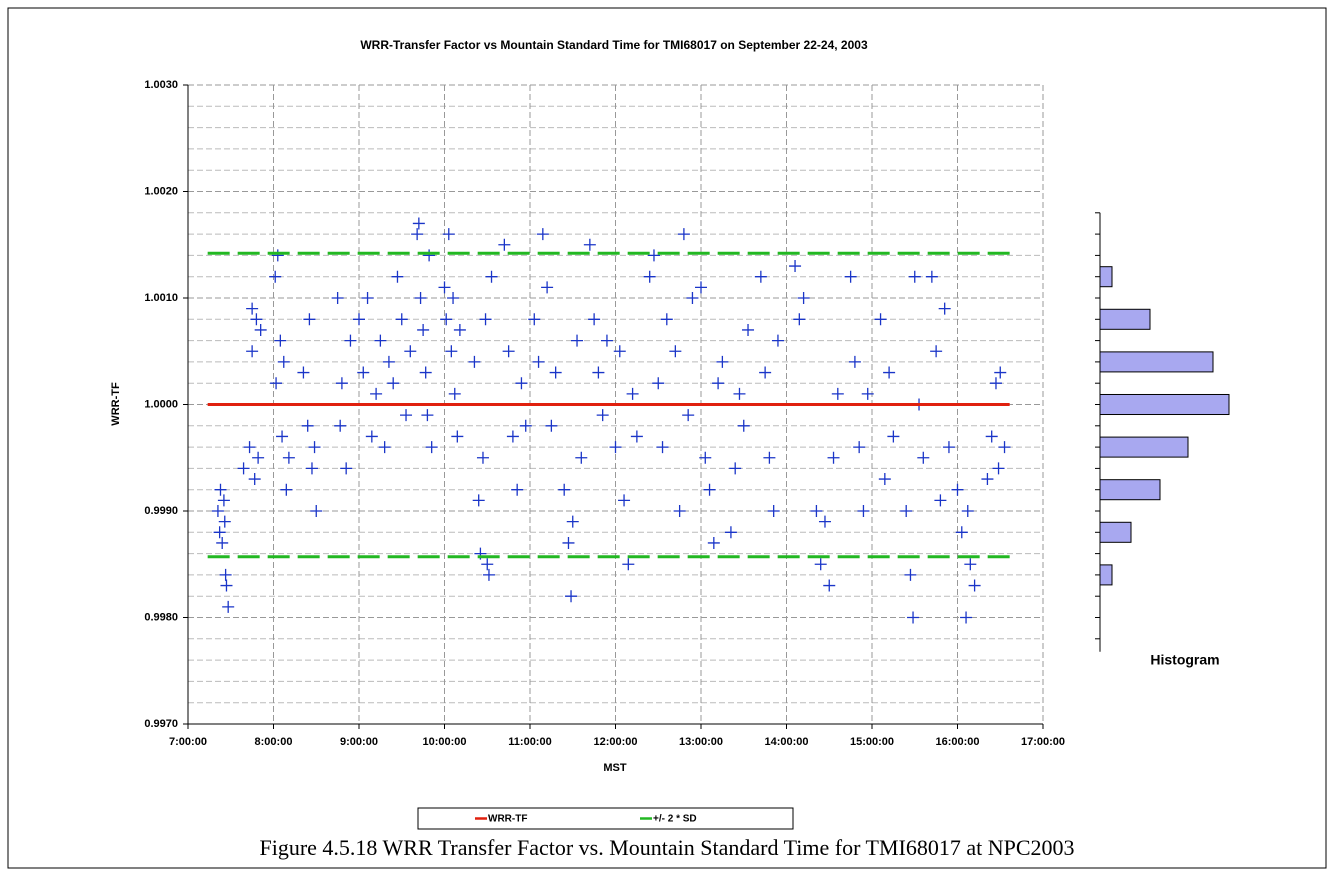 This screenshot has width=1334, height=876. I want to click on x-tick-label: 15:00:00, so click(872, 742).